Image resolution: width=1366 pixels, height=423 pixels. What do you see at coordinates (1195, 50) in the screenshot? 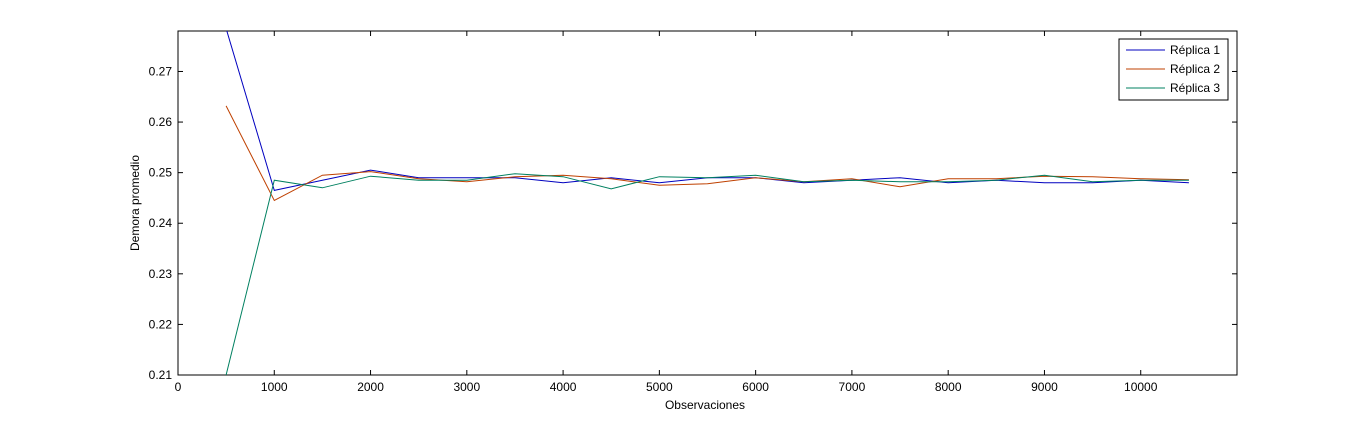
I see `legend-label-1: Réplica 1` at bounding box center [1195, 50].